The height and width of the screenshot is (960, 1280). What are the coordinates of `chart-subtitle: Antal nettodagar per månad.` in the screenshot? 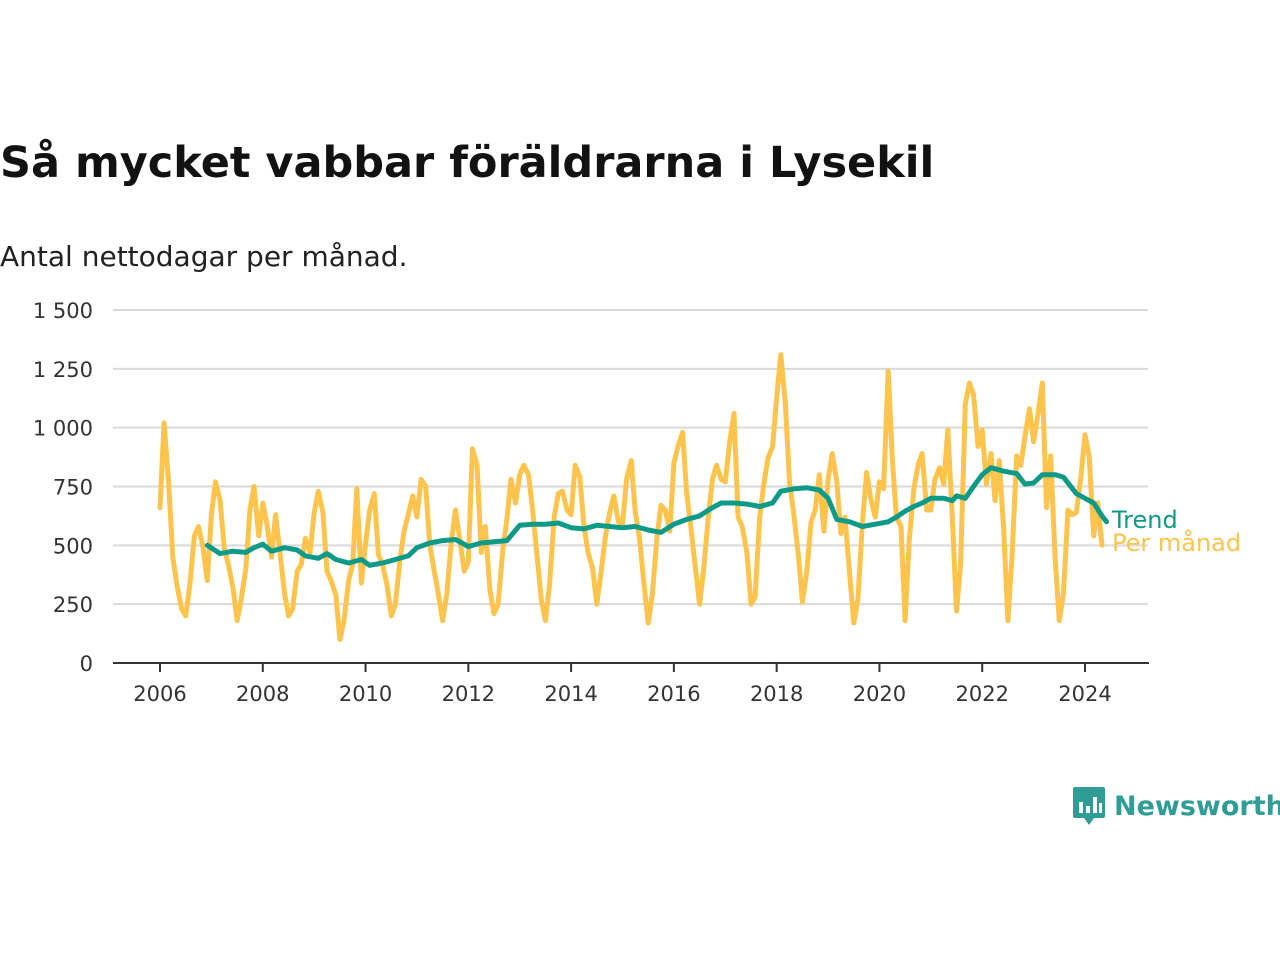 It's located at (204, 256).